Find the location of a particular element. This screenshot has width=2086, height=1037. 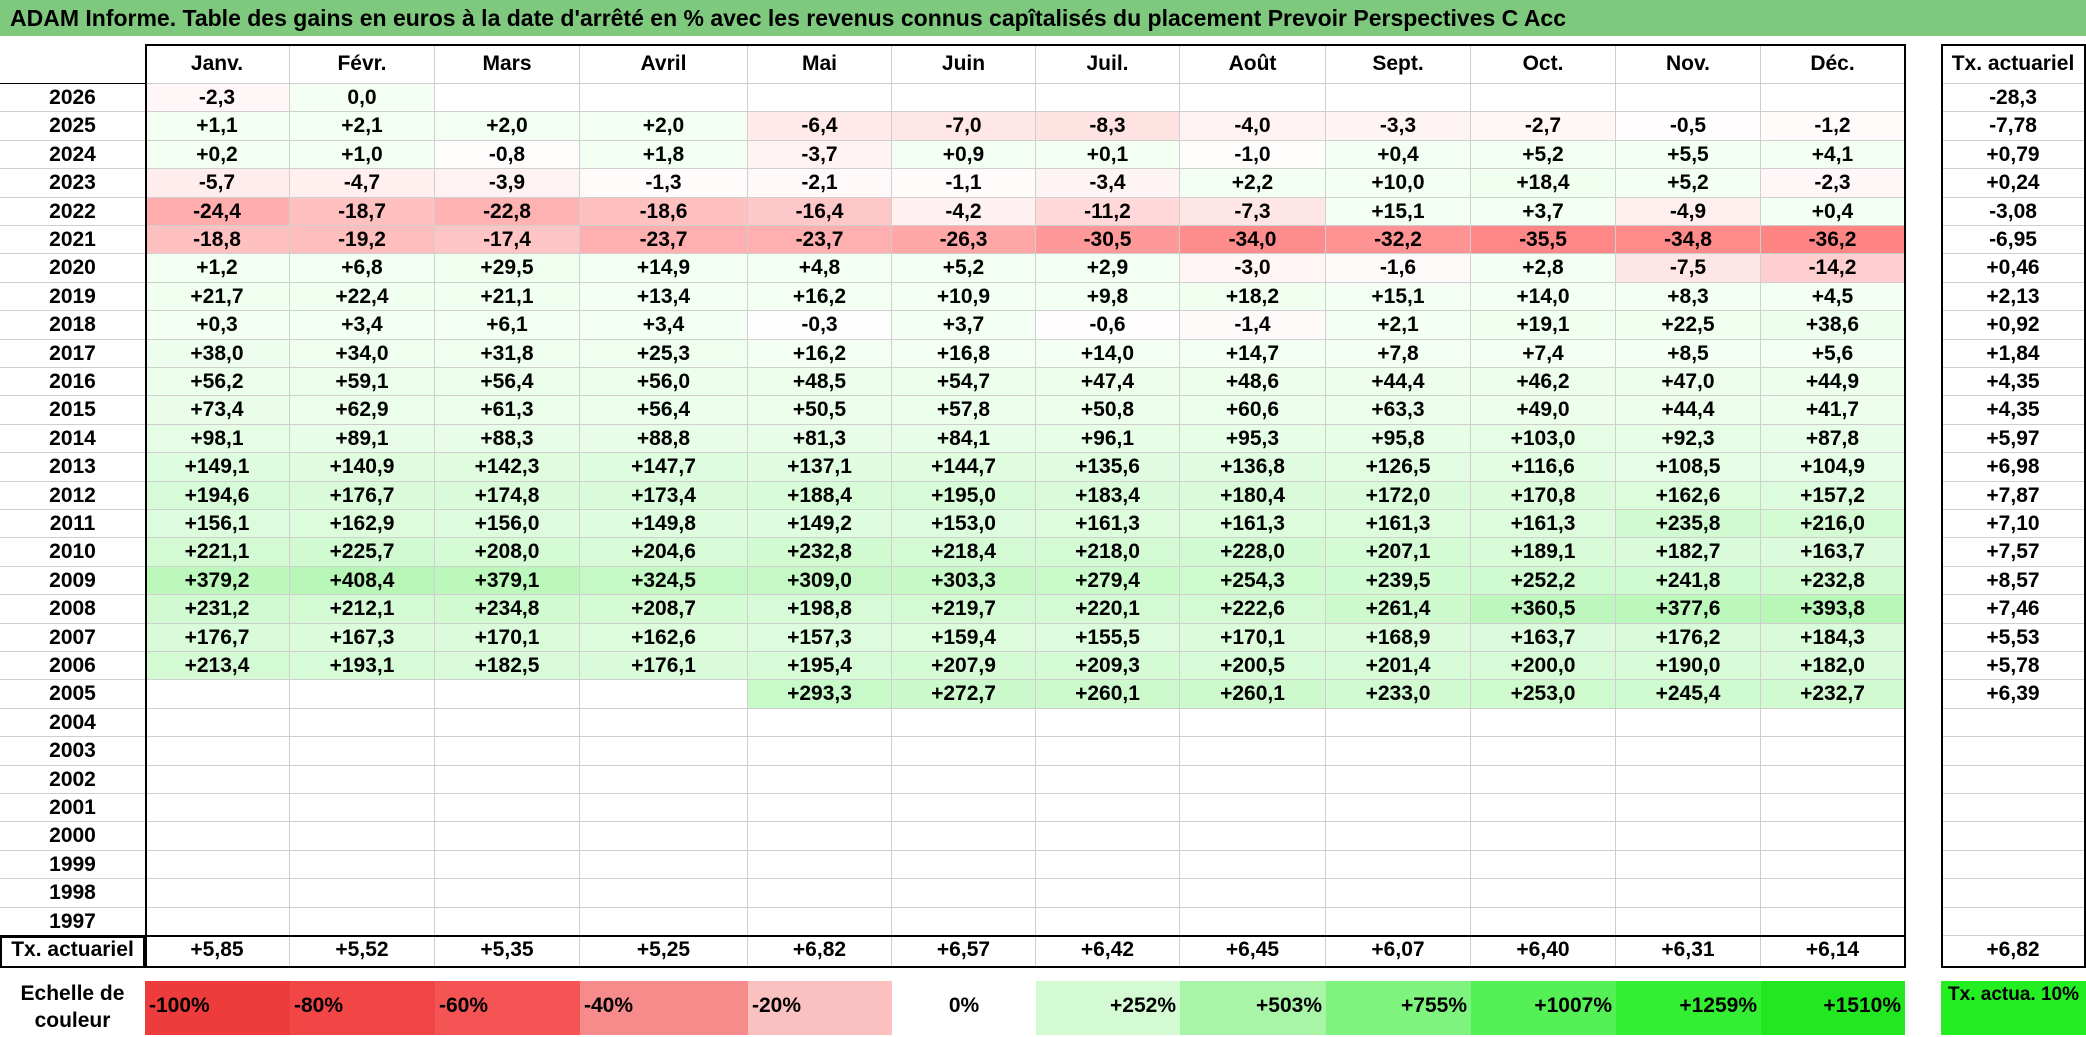

table-cell: +1,0 is located at coordinates (362, 155).